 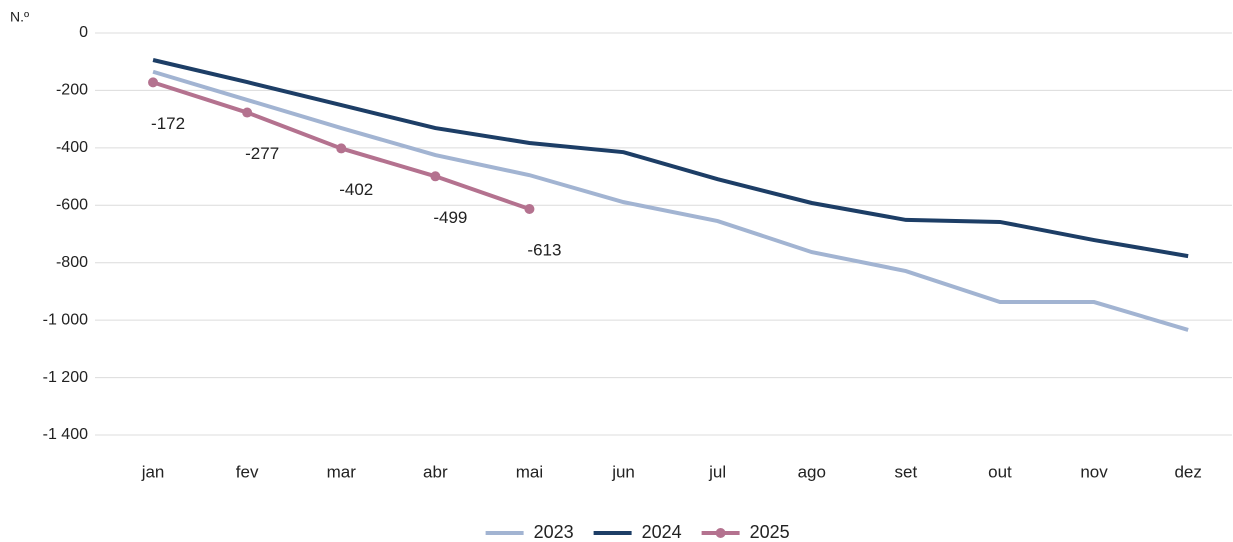 I want to click on data-label: -172, so click(x=168, y=123).